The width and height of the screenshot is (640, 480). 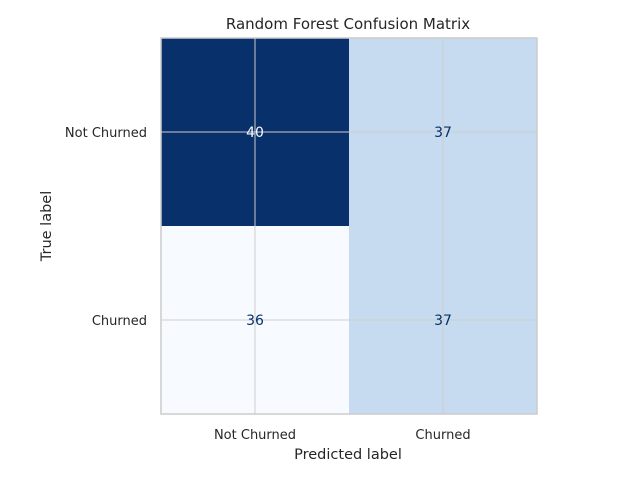 I want to click on x-tick-labels: Not Churned Churned, so click(x=342, y=435).